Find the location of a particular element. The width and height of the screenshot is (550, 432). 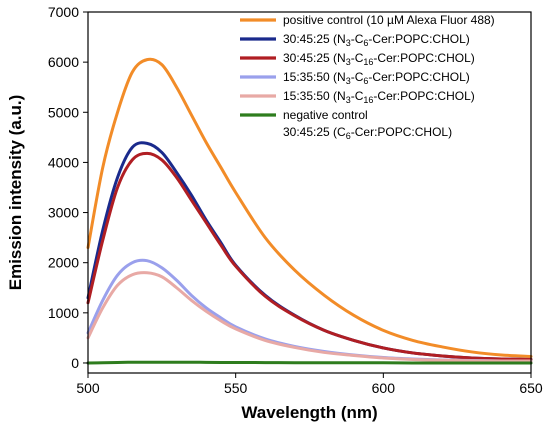

legend-item-2: 30:45:25 (N3-C6-Cer:POPC:CHOL) is located at coordinates (355, 40).